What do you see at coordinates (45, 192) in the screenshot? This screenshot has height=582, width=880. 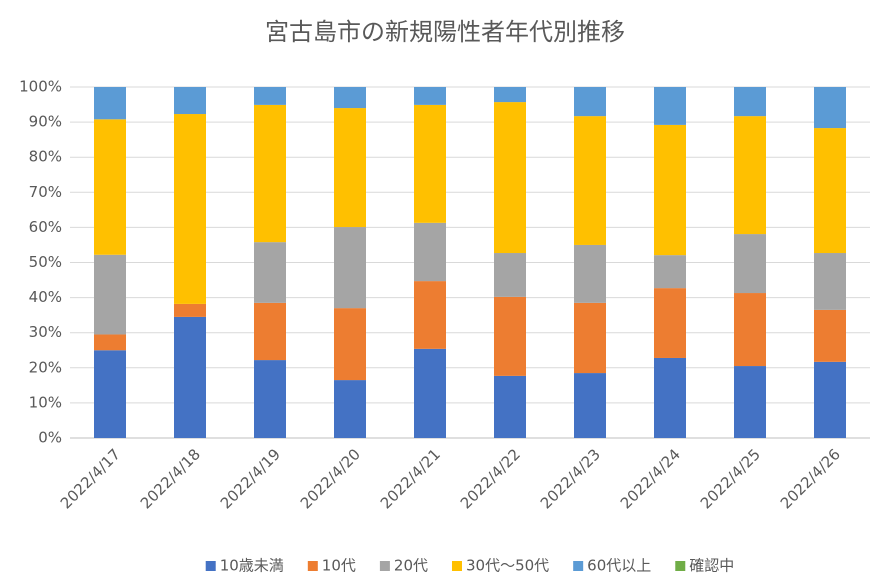 I see `y-tick-label: 70%` at bounding box center [45, 192].